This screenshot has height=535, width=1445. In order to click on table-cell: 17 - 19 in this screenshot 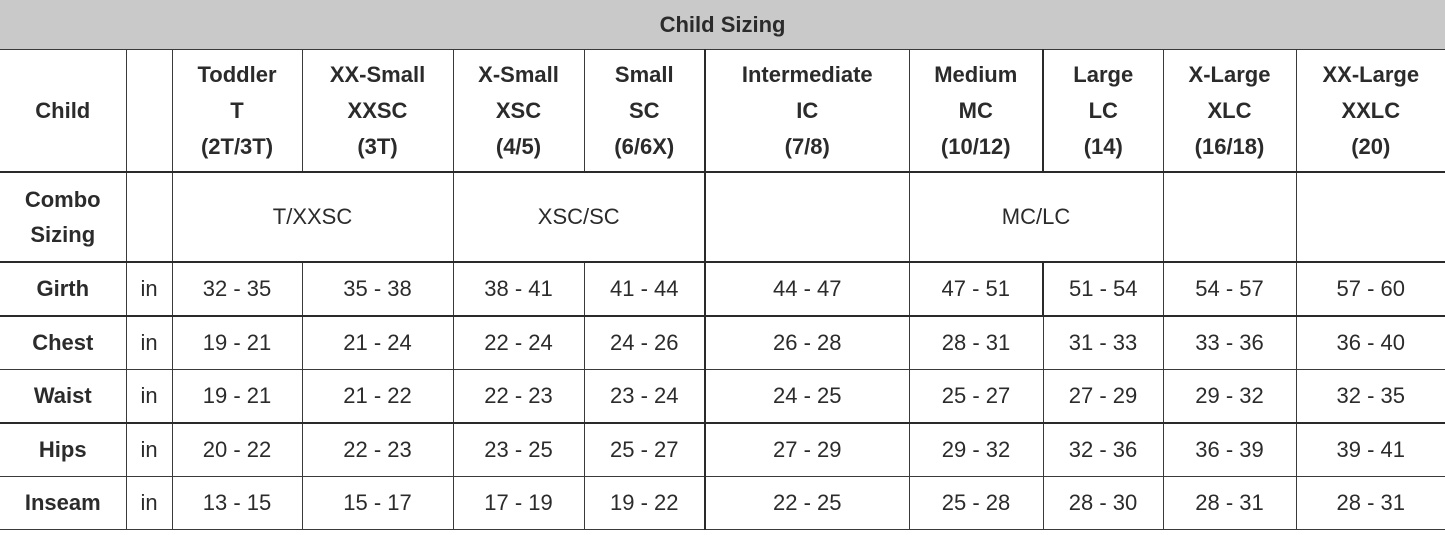, I will do `click(518, 503)`.